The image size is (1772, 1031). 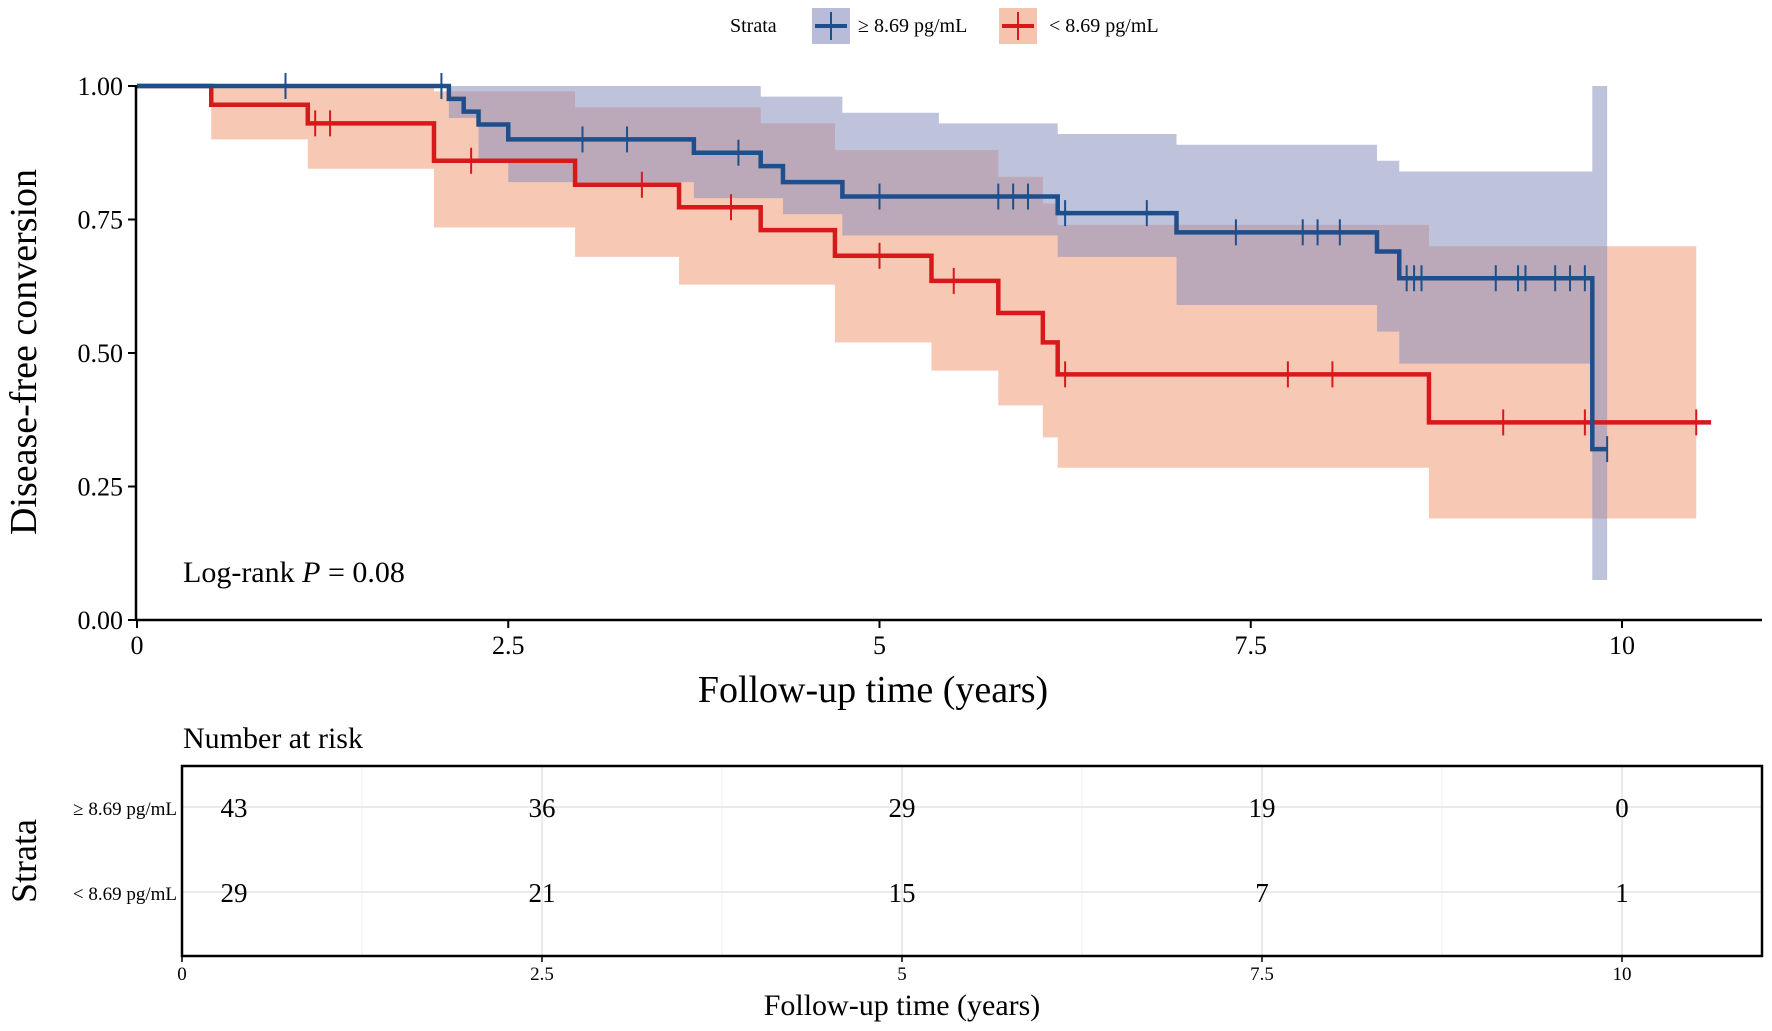 What do you see at coordinates (125, 894) in the screenshot?
I see `risk-row-label-1: < 8.69 pg/mL` at bounding box center [125, 894].